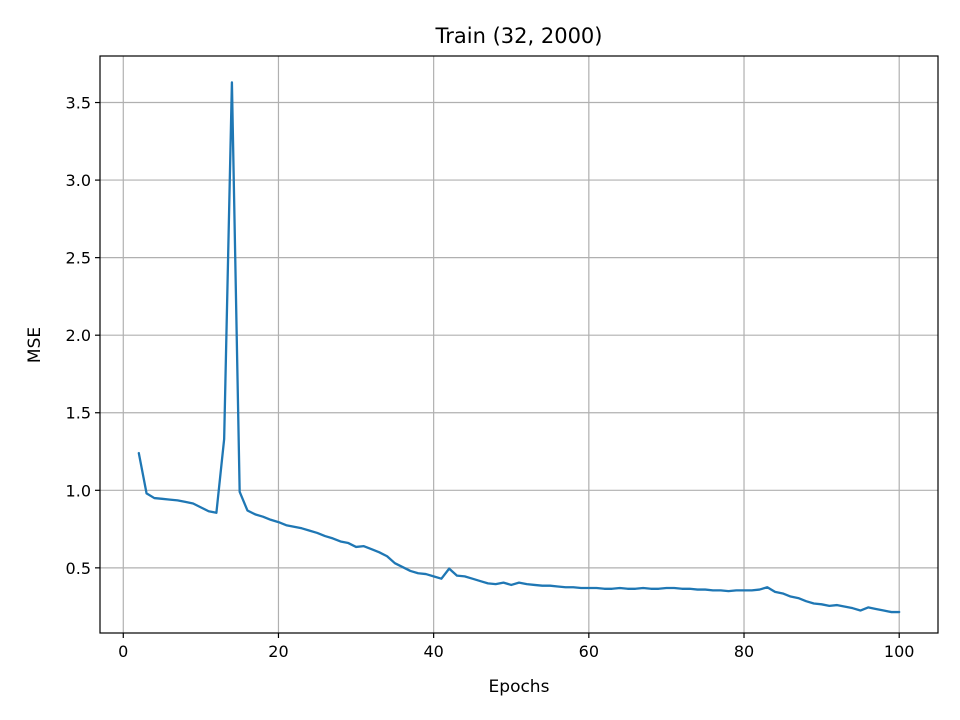 Image resolution: width=960 pixels, height=720 pixels. Describe the element at coordinates (78, 103) in the screenshot. I see `y-tick-label: 3.5` at that location.